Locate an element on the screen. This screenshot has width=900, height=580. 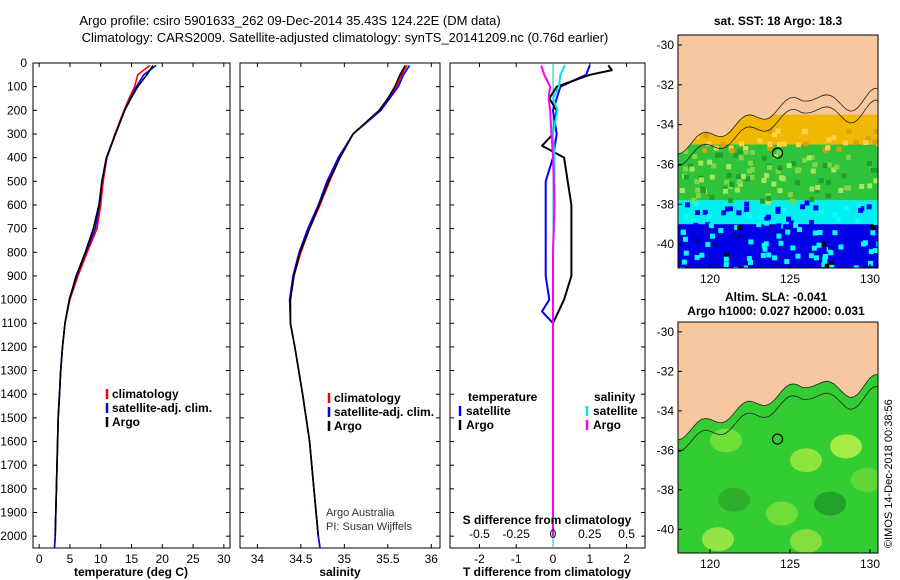
x-tick-label: 35.5 is located at coordinates (388, 559).